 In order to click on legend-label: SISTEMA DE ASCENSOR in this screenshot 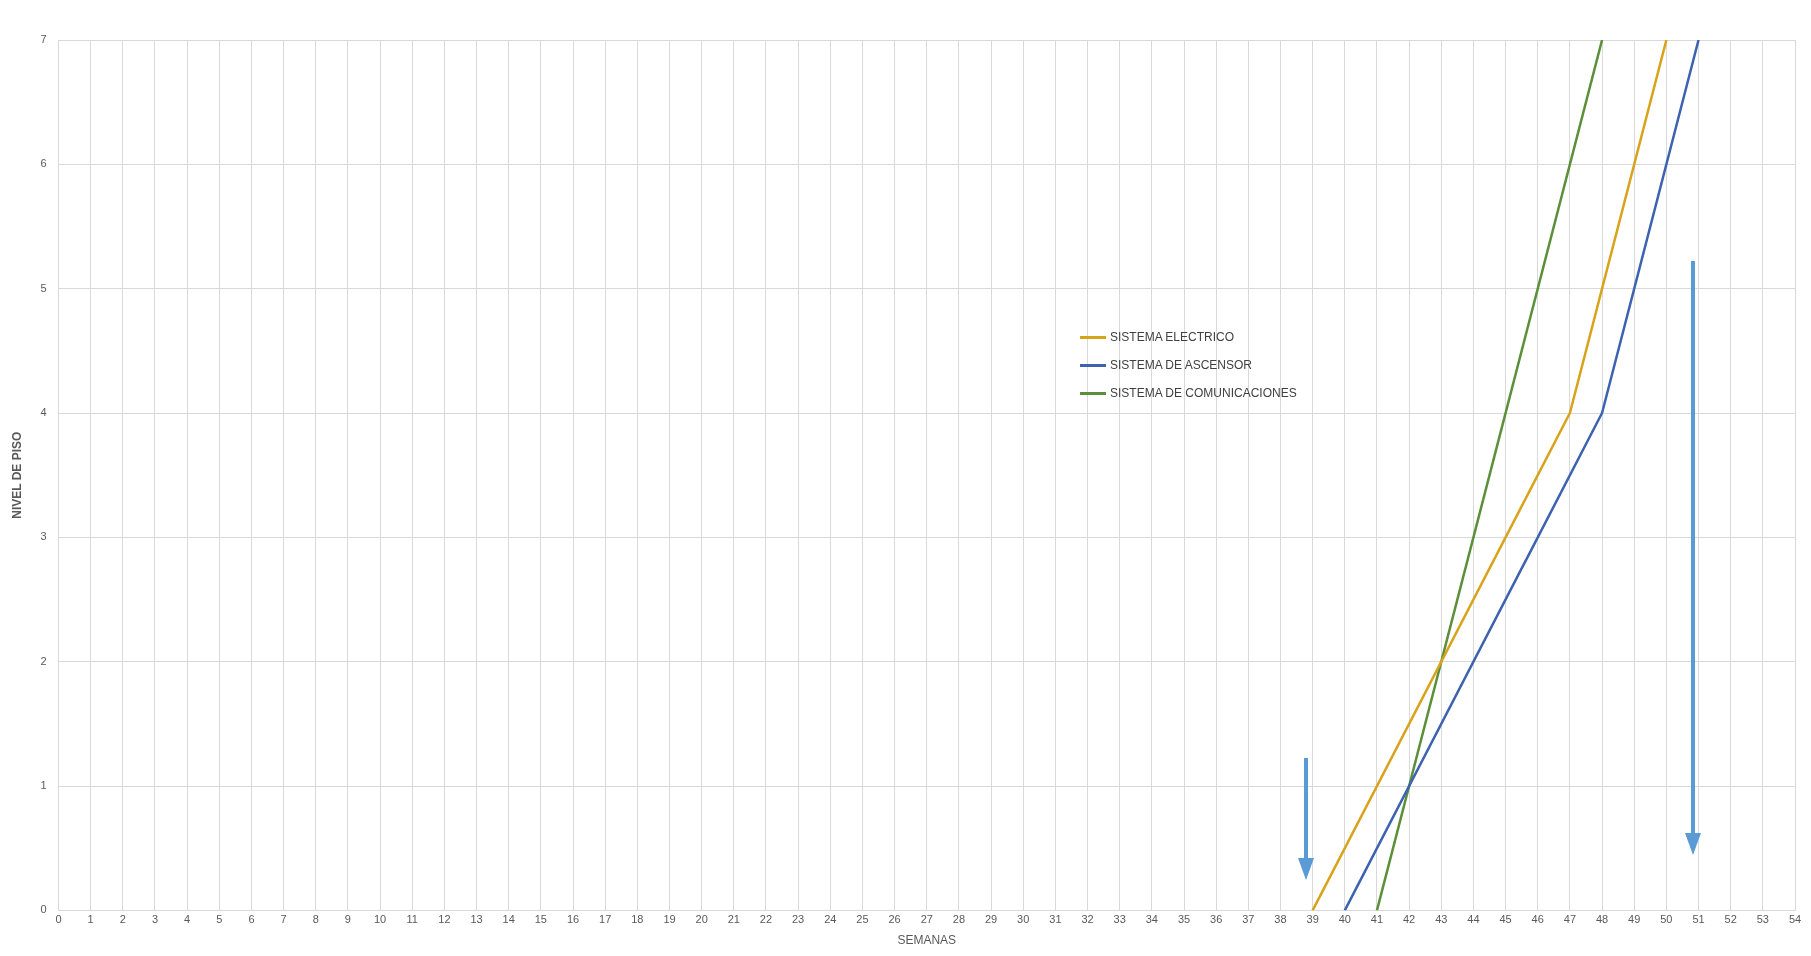, I will do `click(1181, 365)`.